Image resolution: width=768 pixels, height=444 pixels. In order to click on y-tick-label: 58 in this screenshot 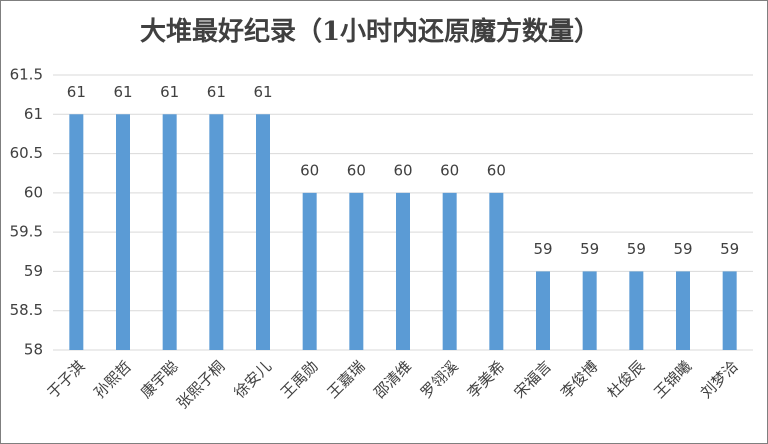, I will do `click(33, 350)`.